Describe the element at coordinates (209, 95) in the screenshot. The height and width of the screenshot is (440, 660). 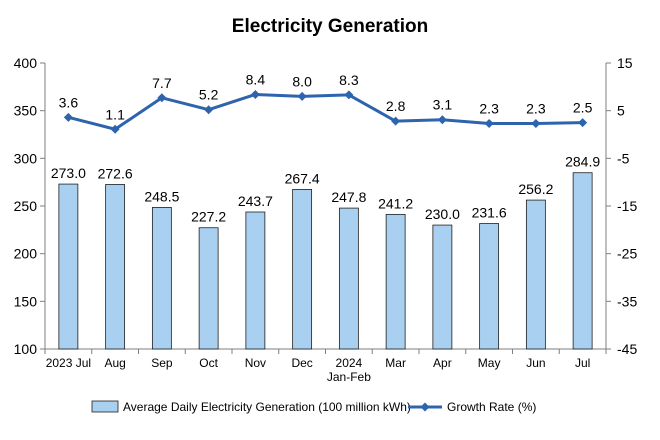
I see `line-data-label: 5.2` at that location.